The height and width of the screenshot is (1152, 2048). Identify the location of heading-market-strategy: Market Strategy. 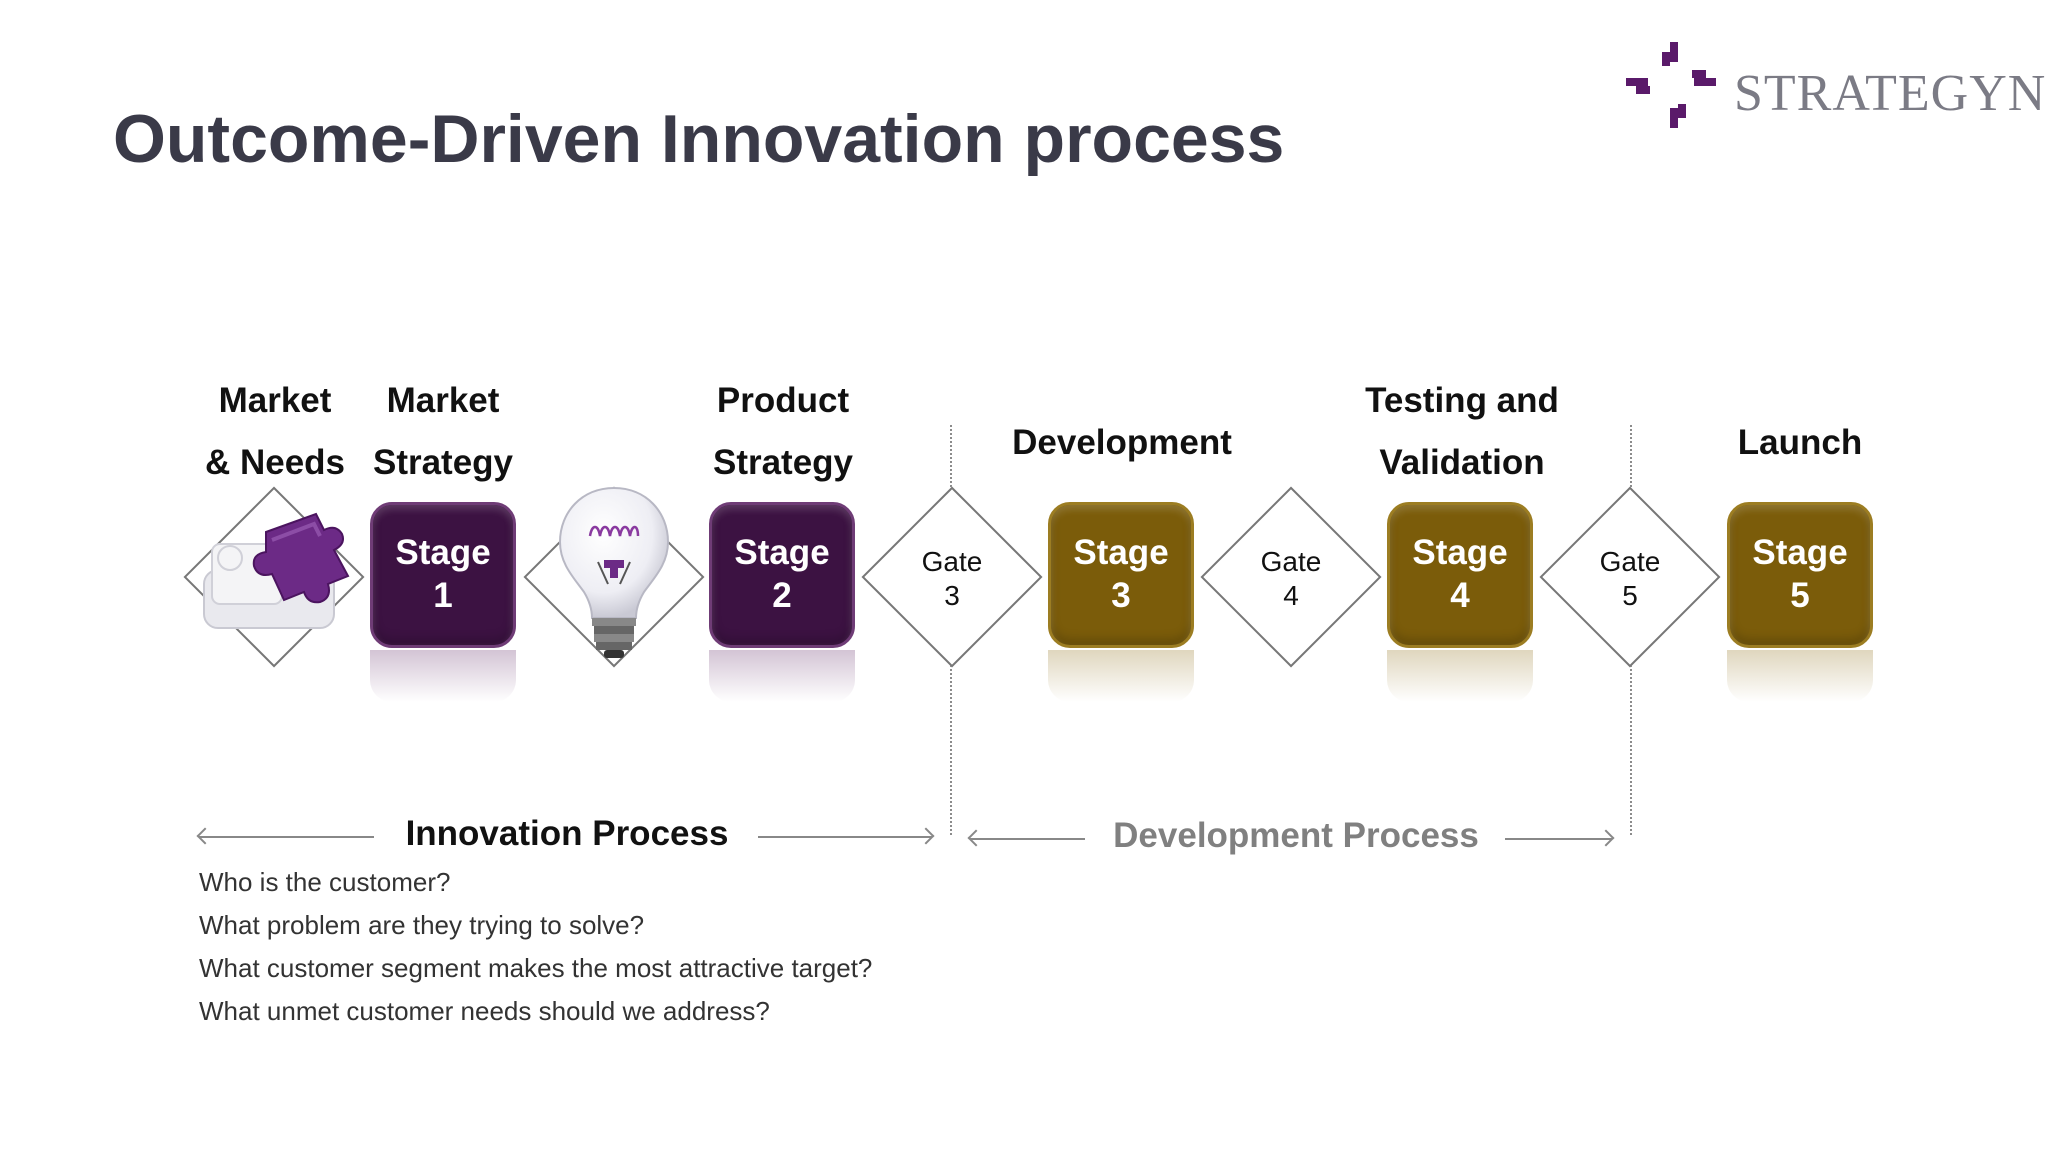
(443, 432).